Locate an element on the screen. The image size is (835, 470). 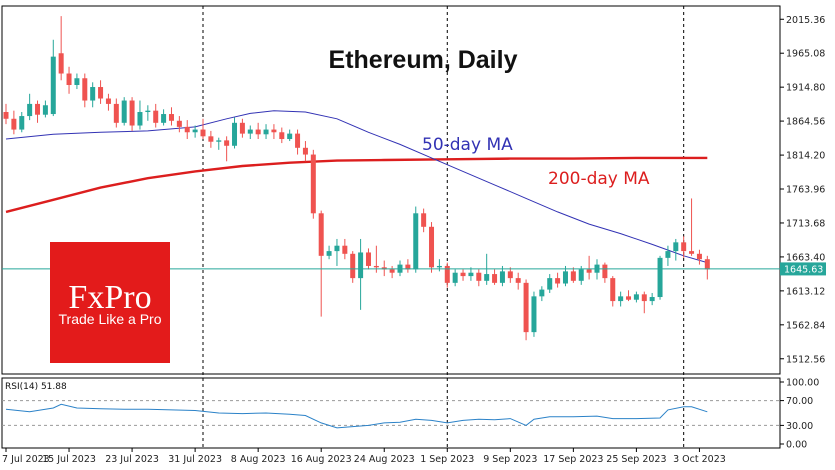
price-tick-label: 1663.40 is located at coordinates (805, 257).